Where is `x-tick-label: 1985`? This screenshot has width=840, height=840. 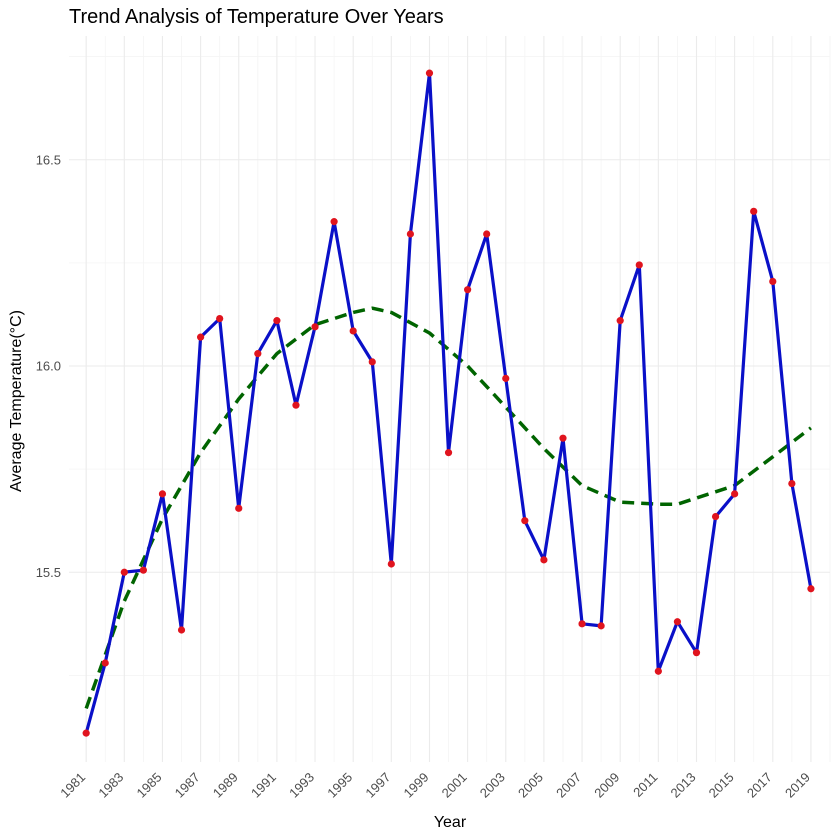
x-tick-label: 1985 is located at coordinates (149, 785).